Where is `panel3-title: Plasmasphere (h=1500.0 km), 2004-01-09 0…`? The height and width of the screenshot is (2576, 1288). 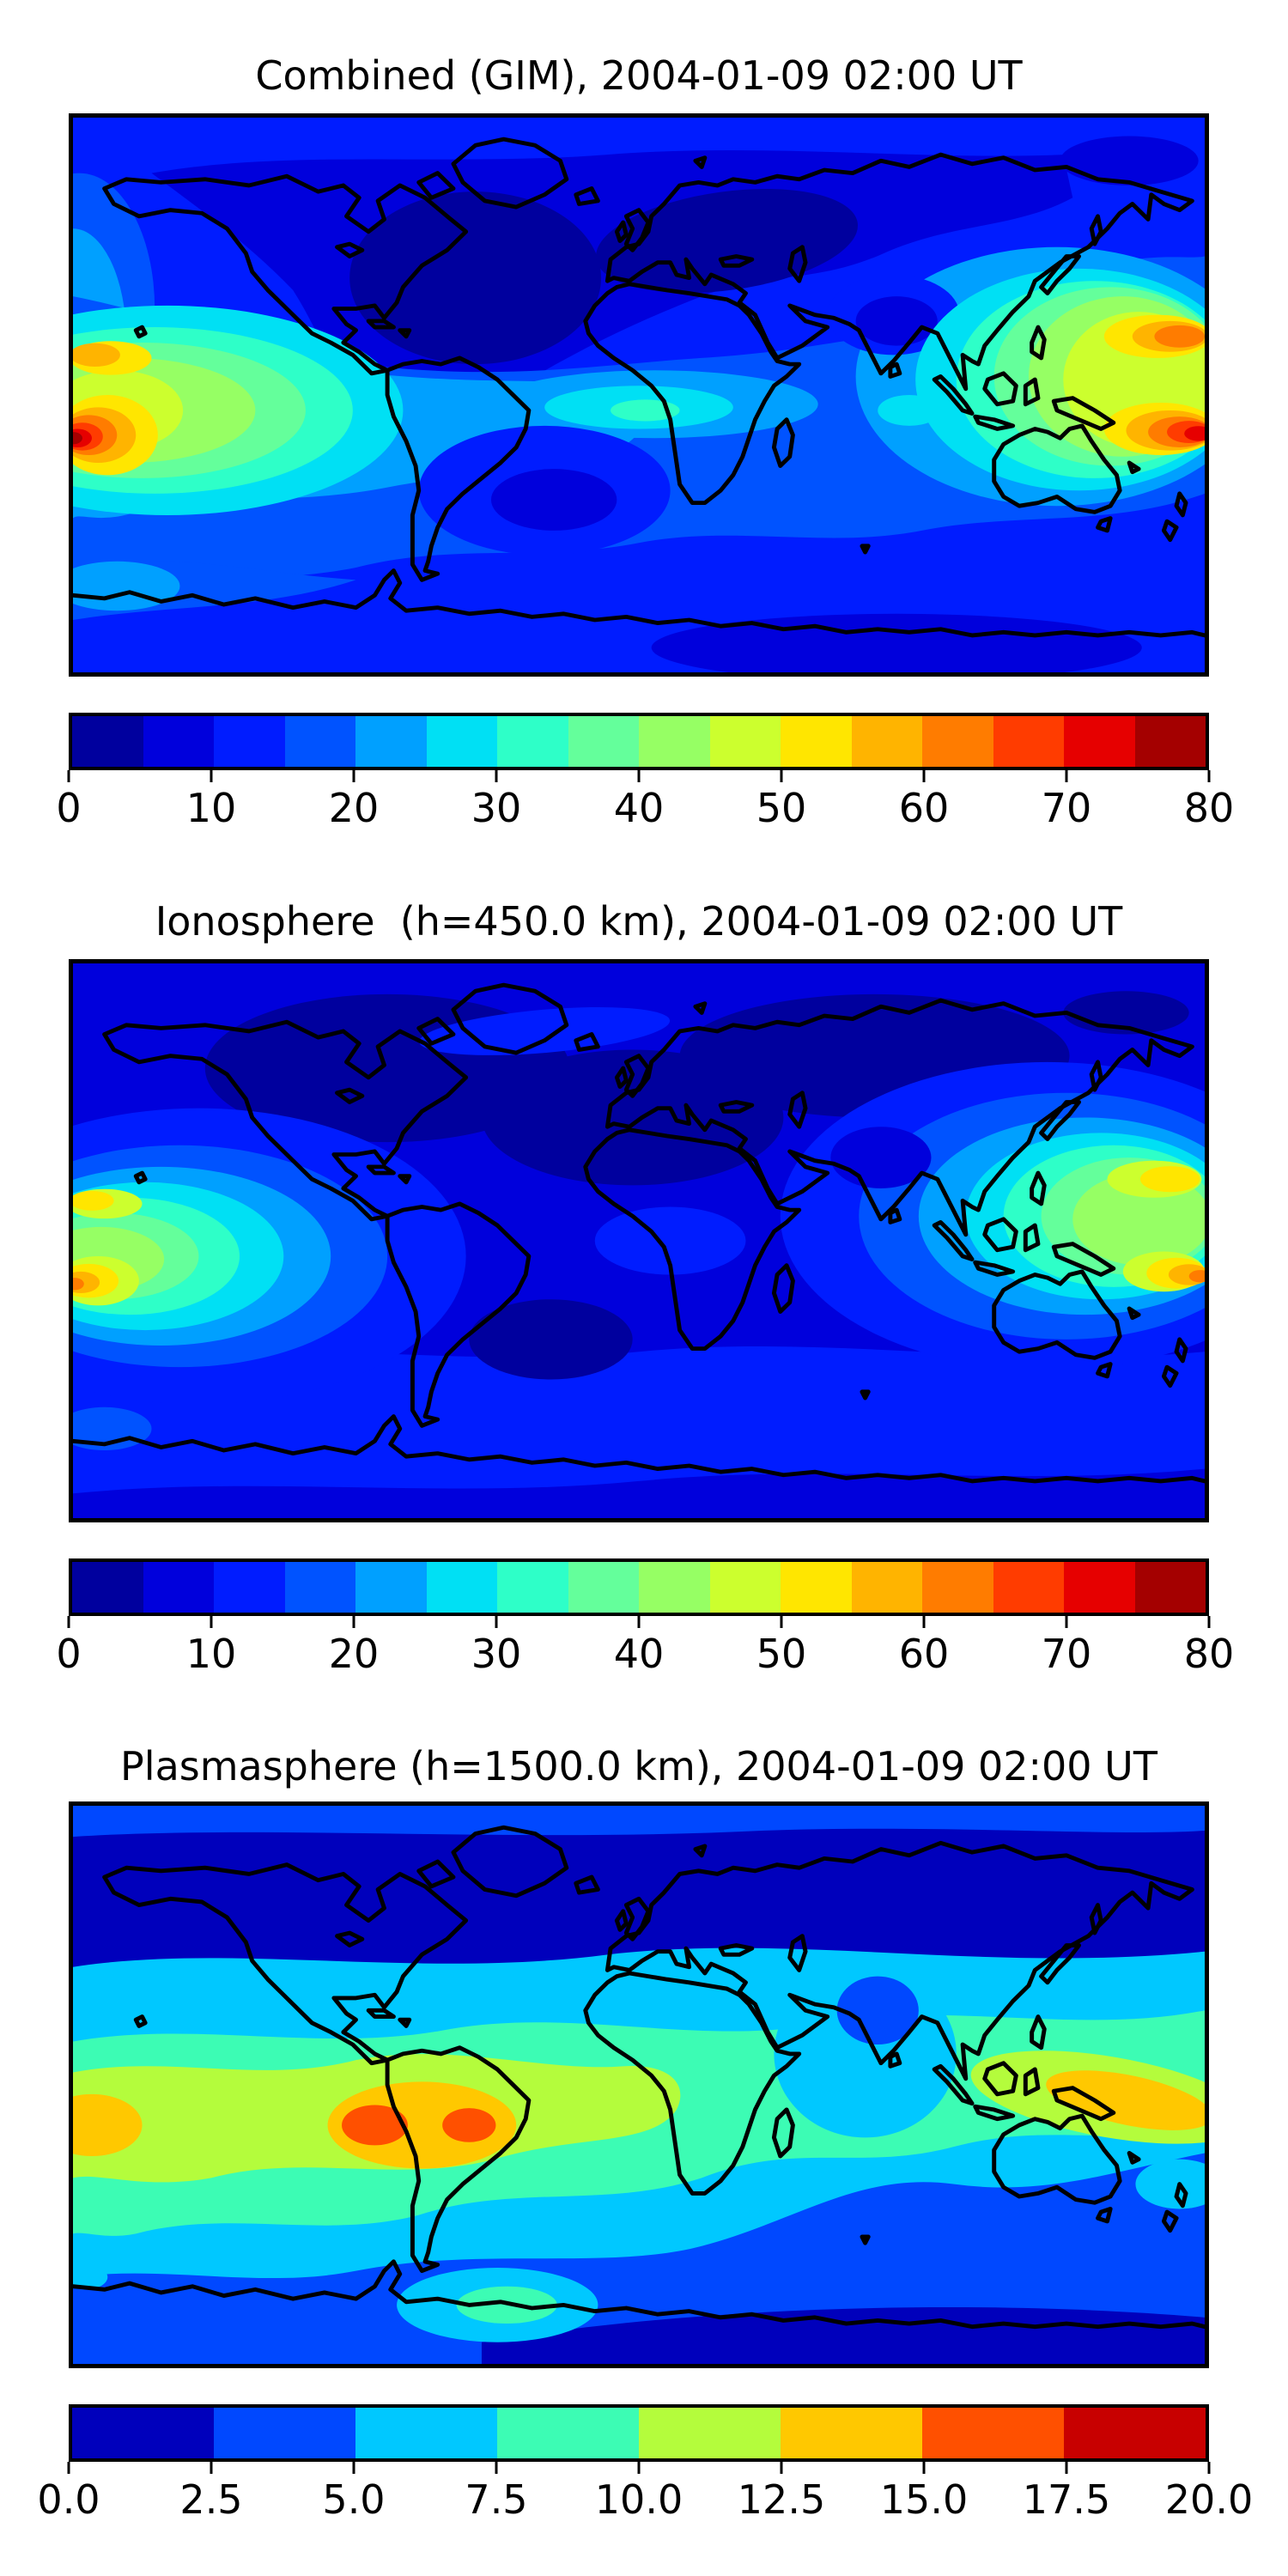
panel3-title: Plasmasphere (h=1500.0 km), 2004-01-09 0… is located at coordinates (638, 1766).